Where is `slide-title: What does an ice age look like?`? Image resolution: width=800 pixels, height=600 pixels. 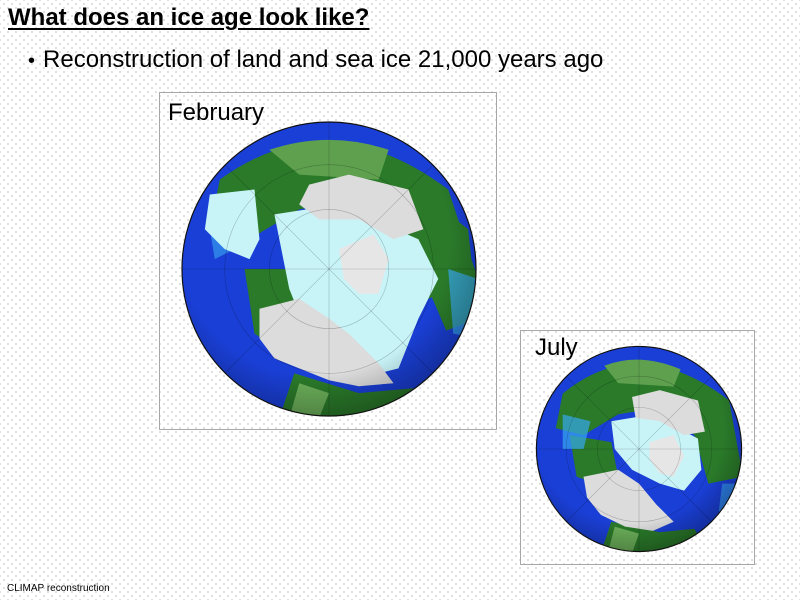
slide-title: What does an ice age look like? is located at coordinates (189, 17).